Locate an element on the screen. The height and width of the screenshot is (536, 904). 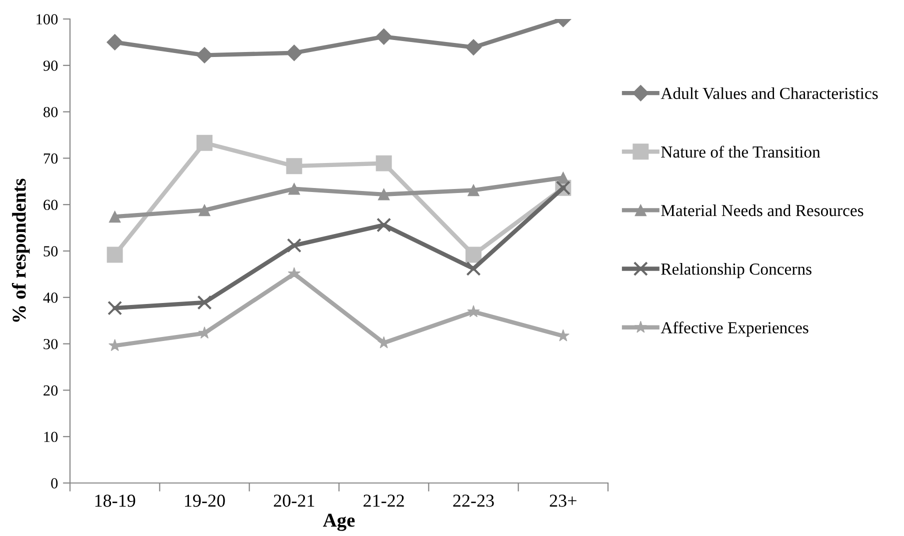
x-tick-label: 23+ is located at coordinates (563, 500).